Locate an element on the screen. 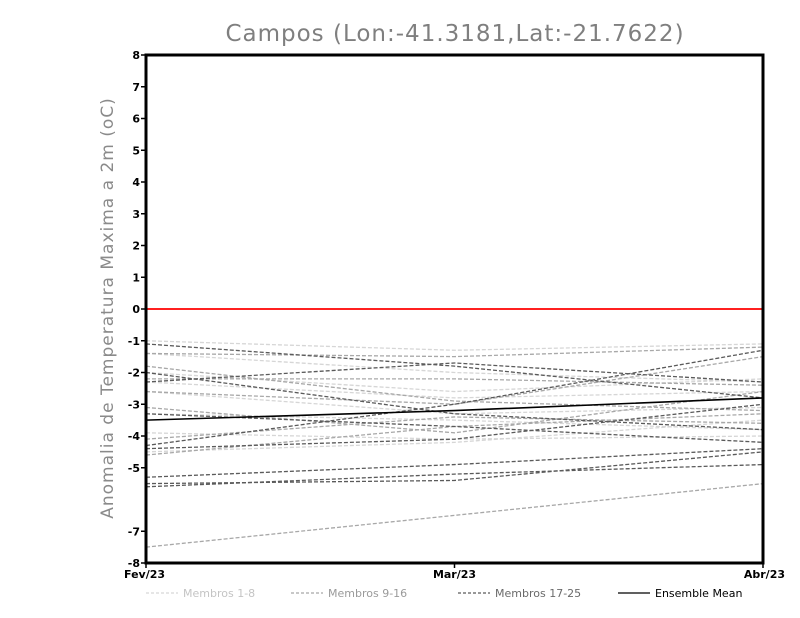 The height and width of the screenshot is (618, 800). y-tick-label: -1 is located at coordinates (134, 341).